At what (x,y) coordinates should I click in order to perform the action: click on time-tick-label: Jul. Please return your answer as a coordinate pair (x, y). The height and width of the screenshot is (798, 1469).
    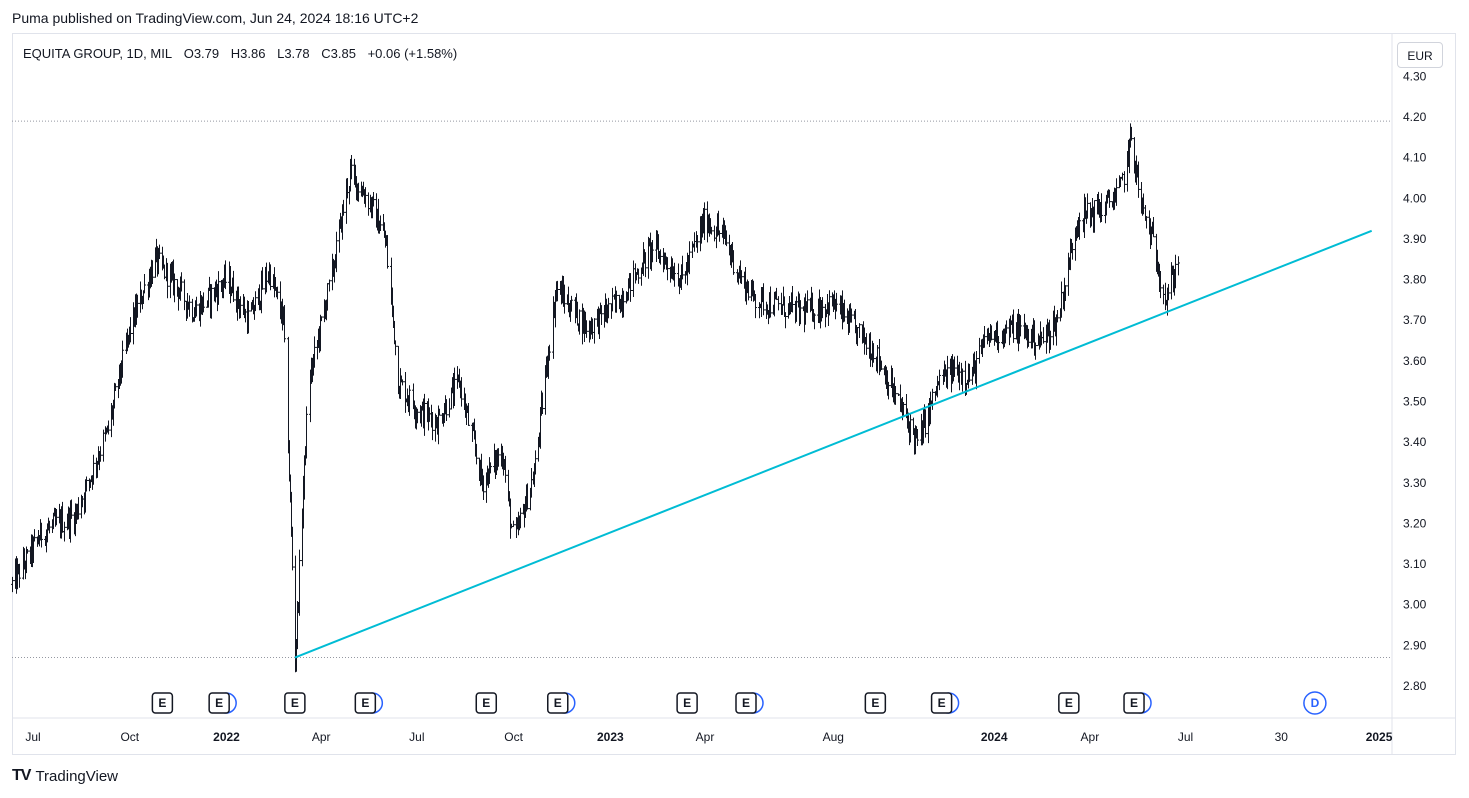
    Looking at the image, I should click on (1185, 737).